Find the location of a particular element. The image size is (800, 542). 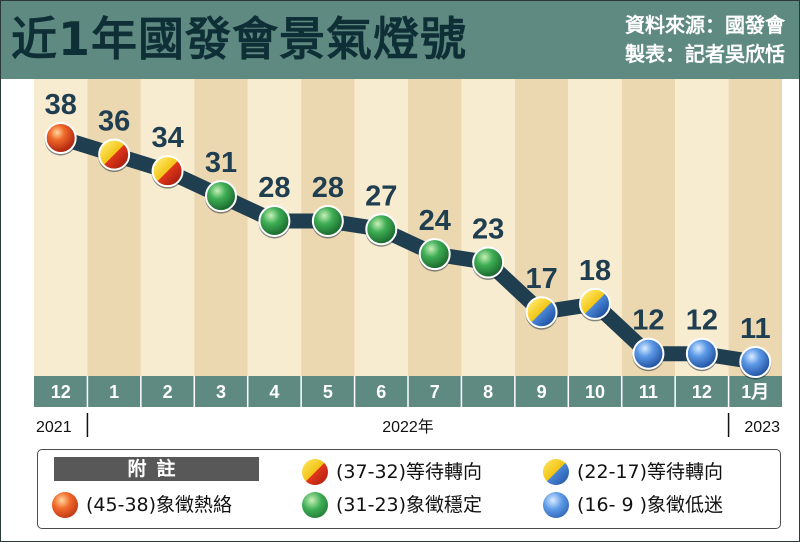

data-label: 23 is located at coordinates (488, 229).